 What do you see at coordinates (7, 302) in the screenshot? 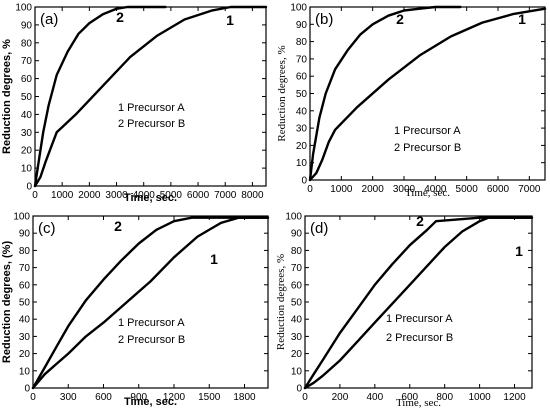
I see `y-axis-title: Reduction degrees, (%)` at bounding box center [7, 302].